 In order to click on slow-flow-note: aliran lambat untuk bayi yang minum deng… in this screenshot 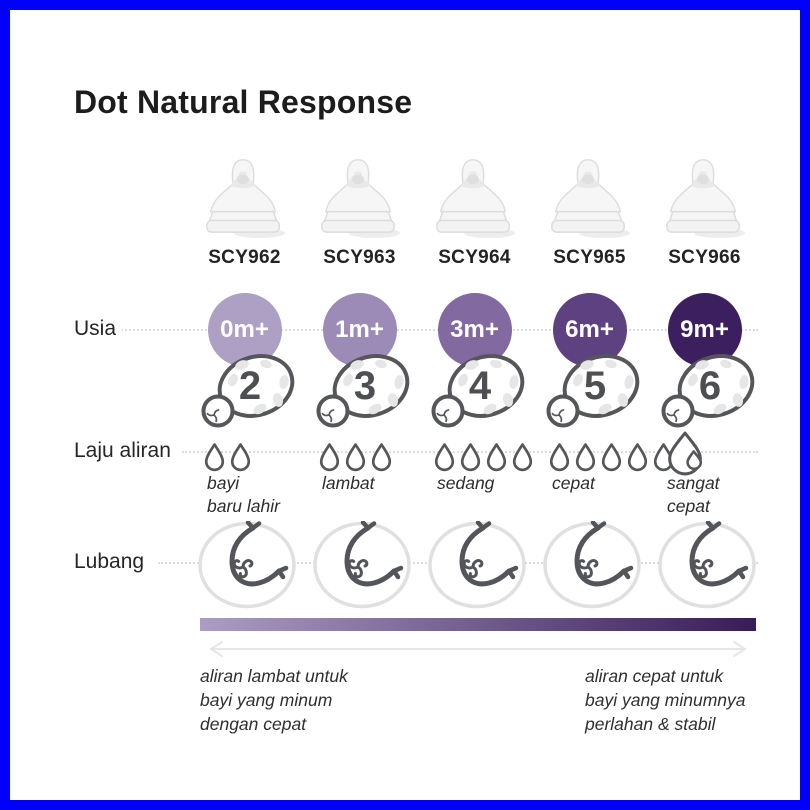, I will do `click(274, 700)`.